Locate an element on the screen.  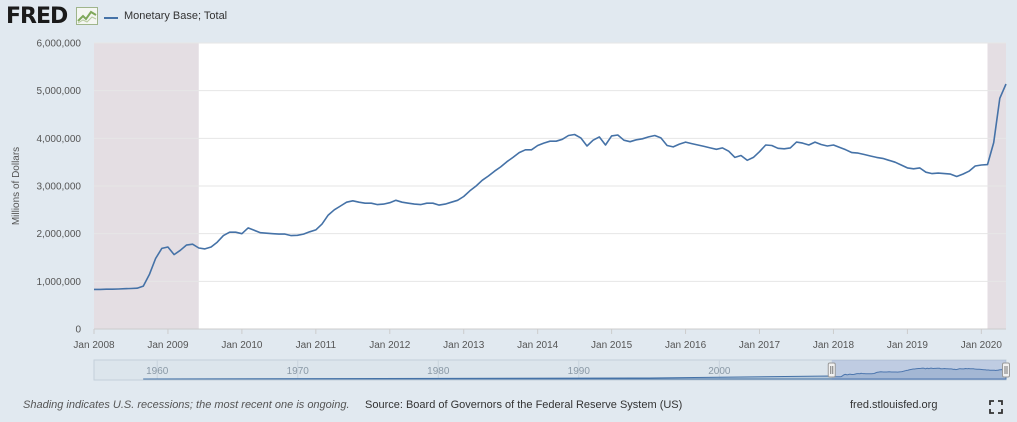
legend-swatch is located at coordinates (111, 18).